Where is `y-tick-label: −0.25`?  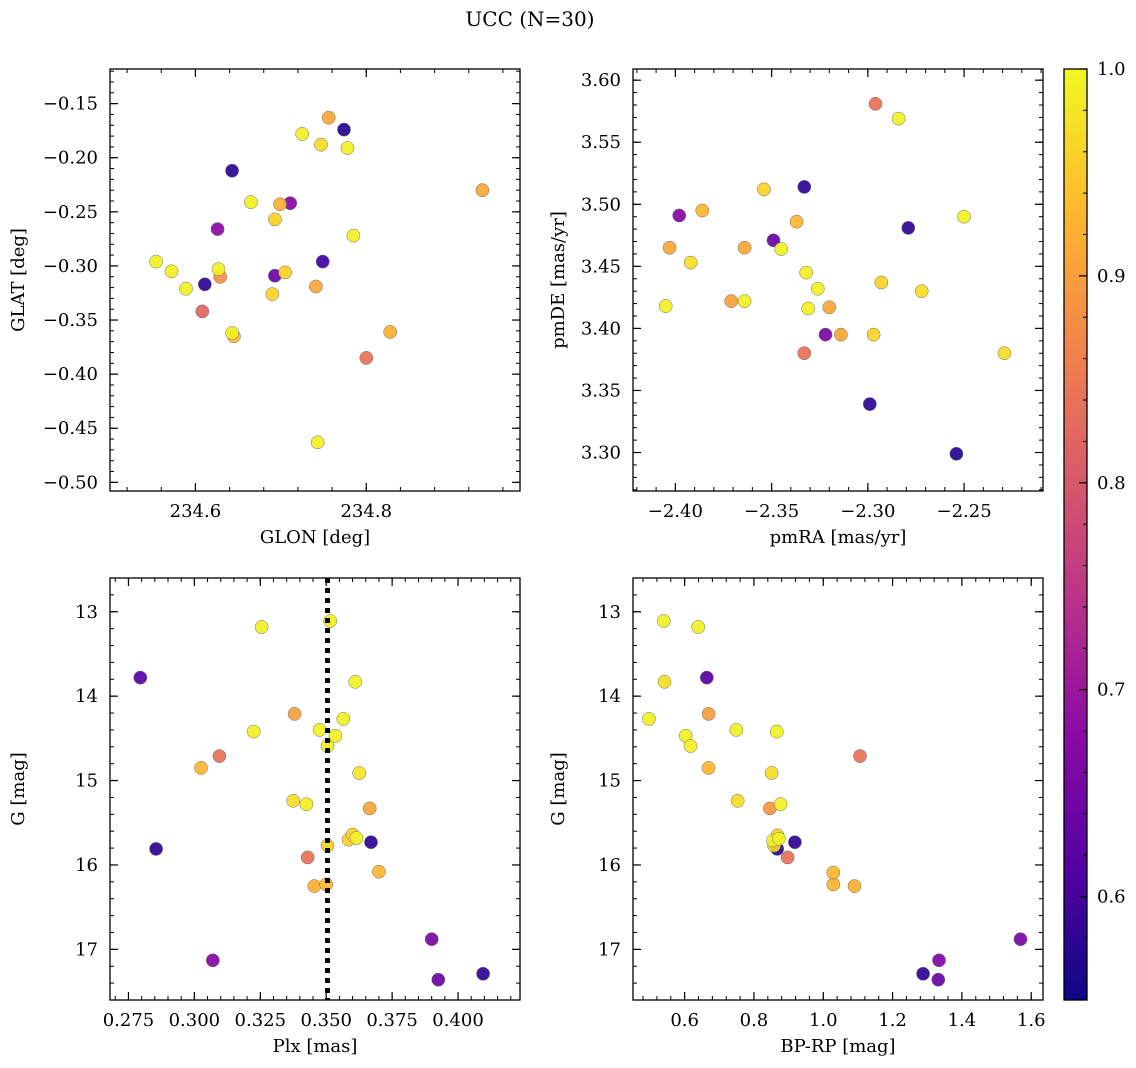
y-tick-label: −0.25 is located at coordinates (70, 212).